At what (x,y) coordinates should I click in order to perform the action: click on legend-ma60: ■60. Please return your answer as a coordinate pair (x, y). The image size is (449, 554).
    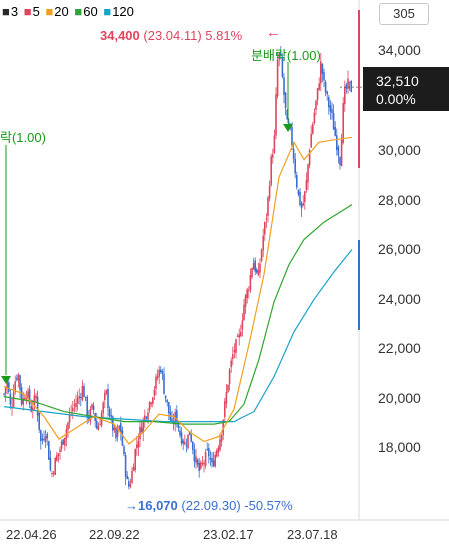
    Looking at the image, I should click on (86, 11).